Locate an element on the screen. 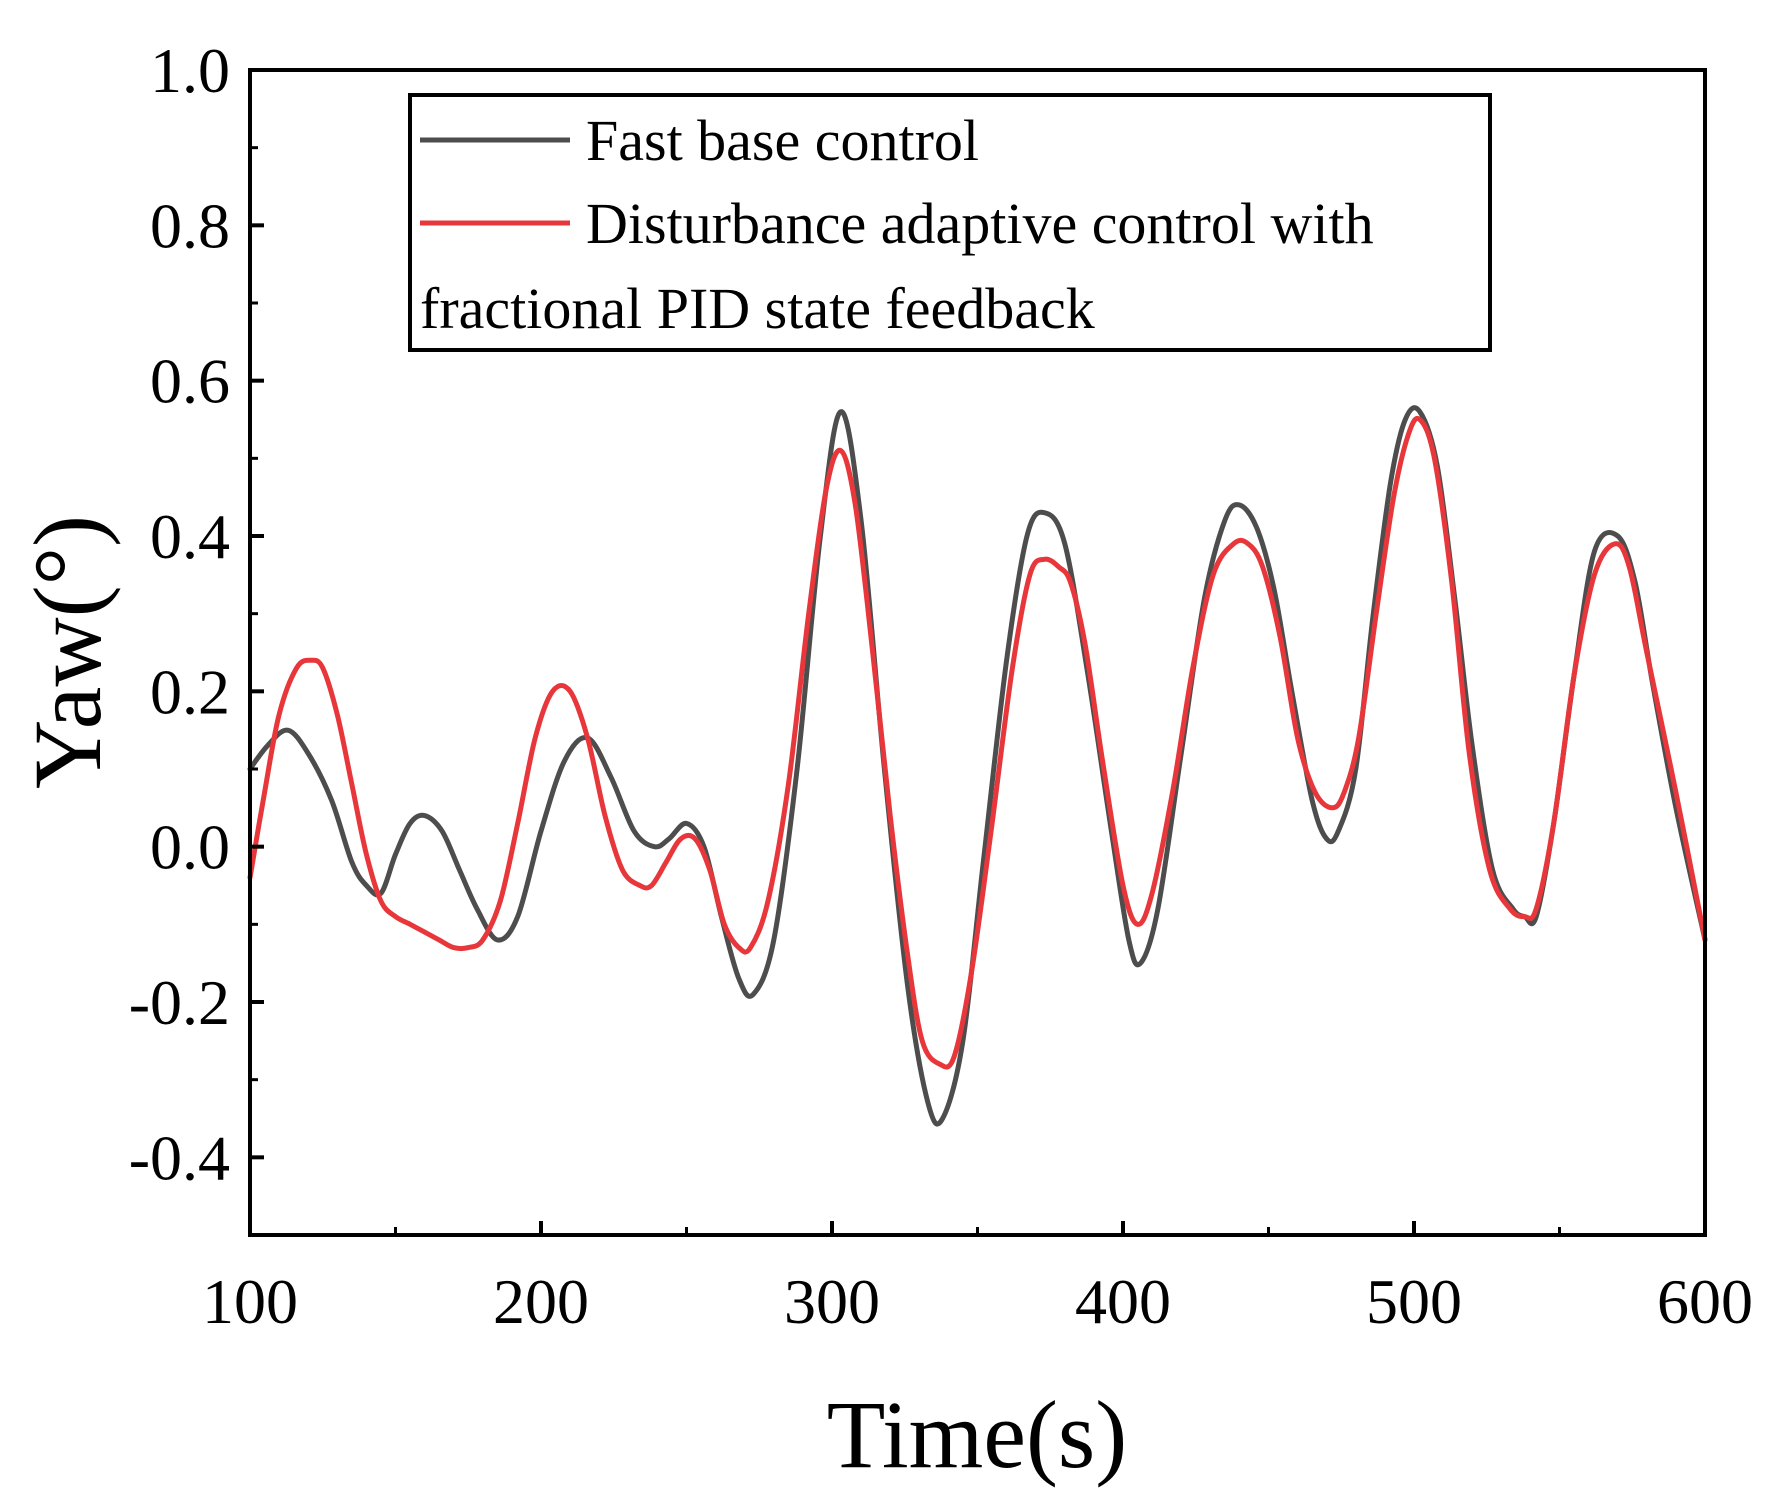  legend-box is located at coordinates (950, 222).